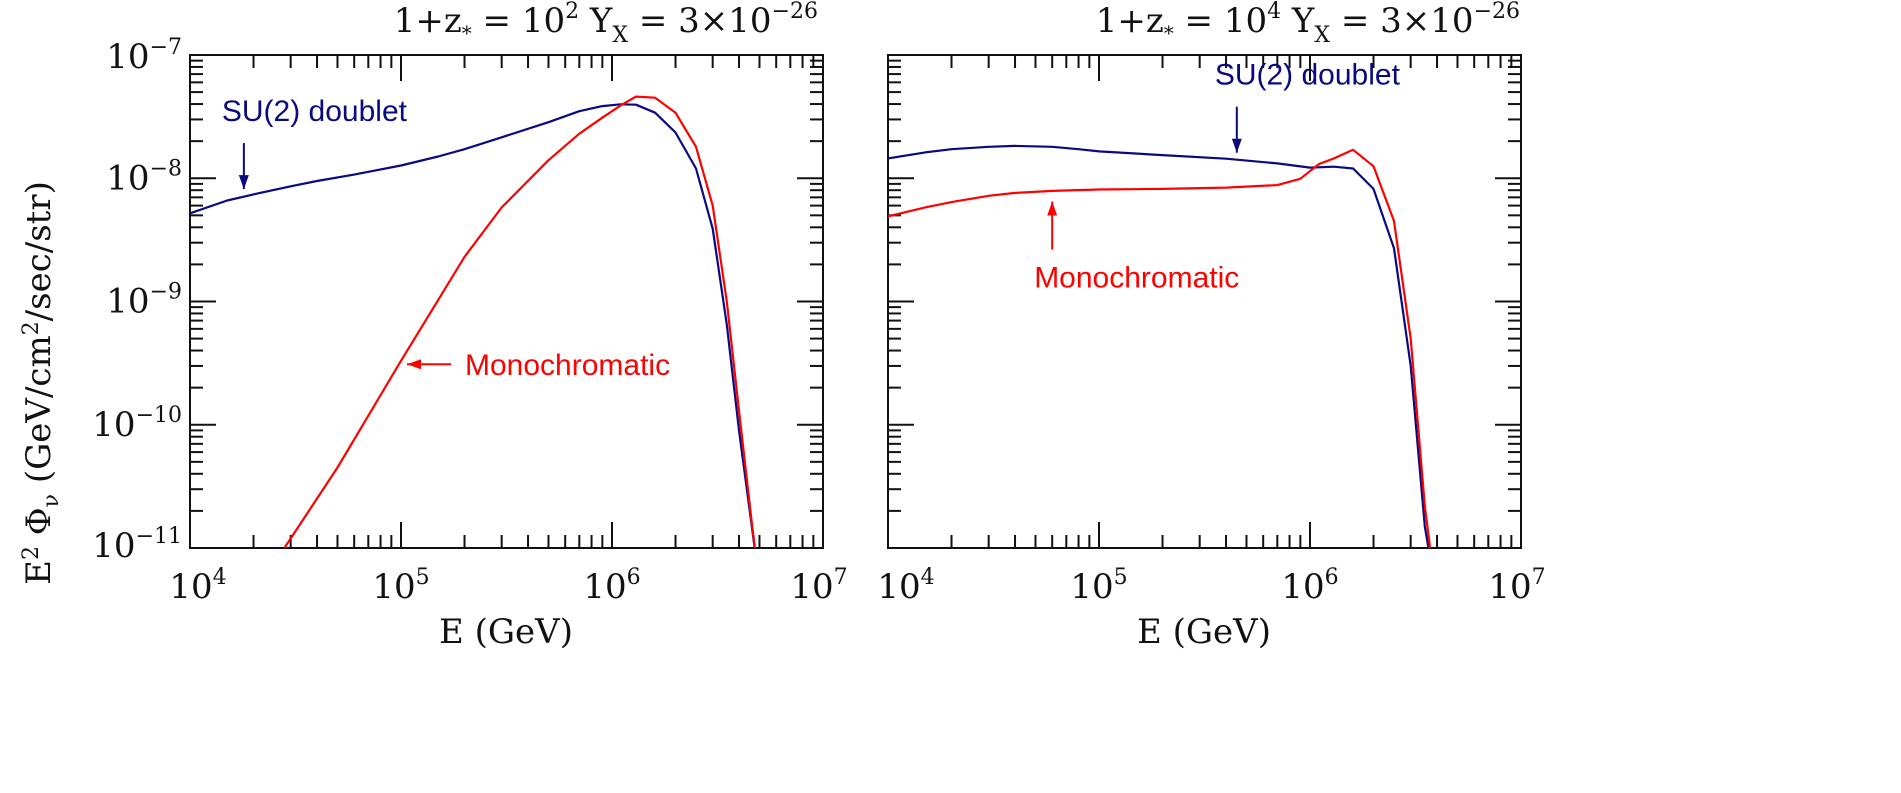  Describe the element at coordinates (606, 24) in the screenshot. I see `panel-title: 1+z* = 102 YX = 3×10−26` at that location.